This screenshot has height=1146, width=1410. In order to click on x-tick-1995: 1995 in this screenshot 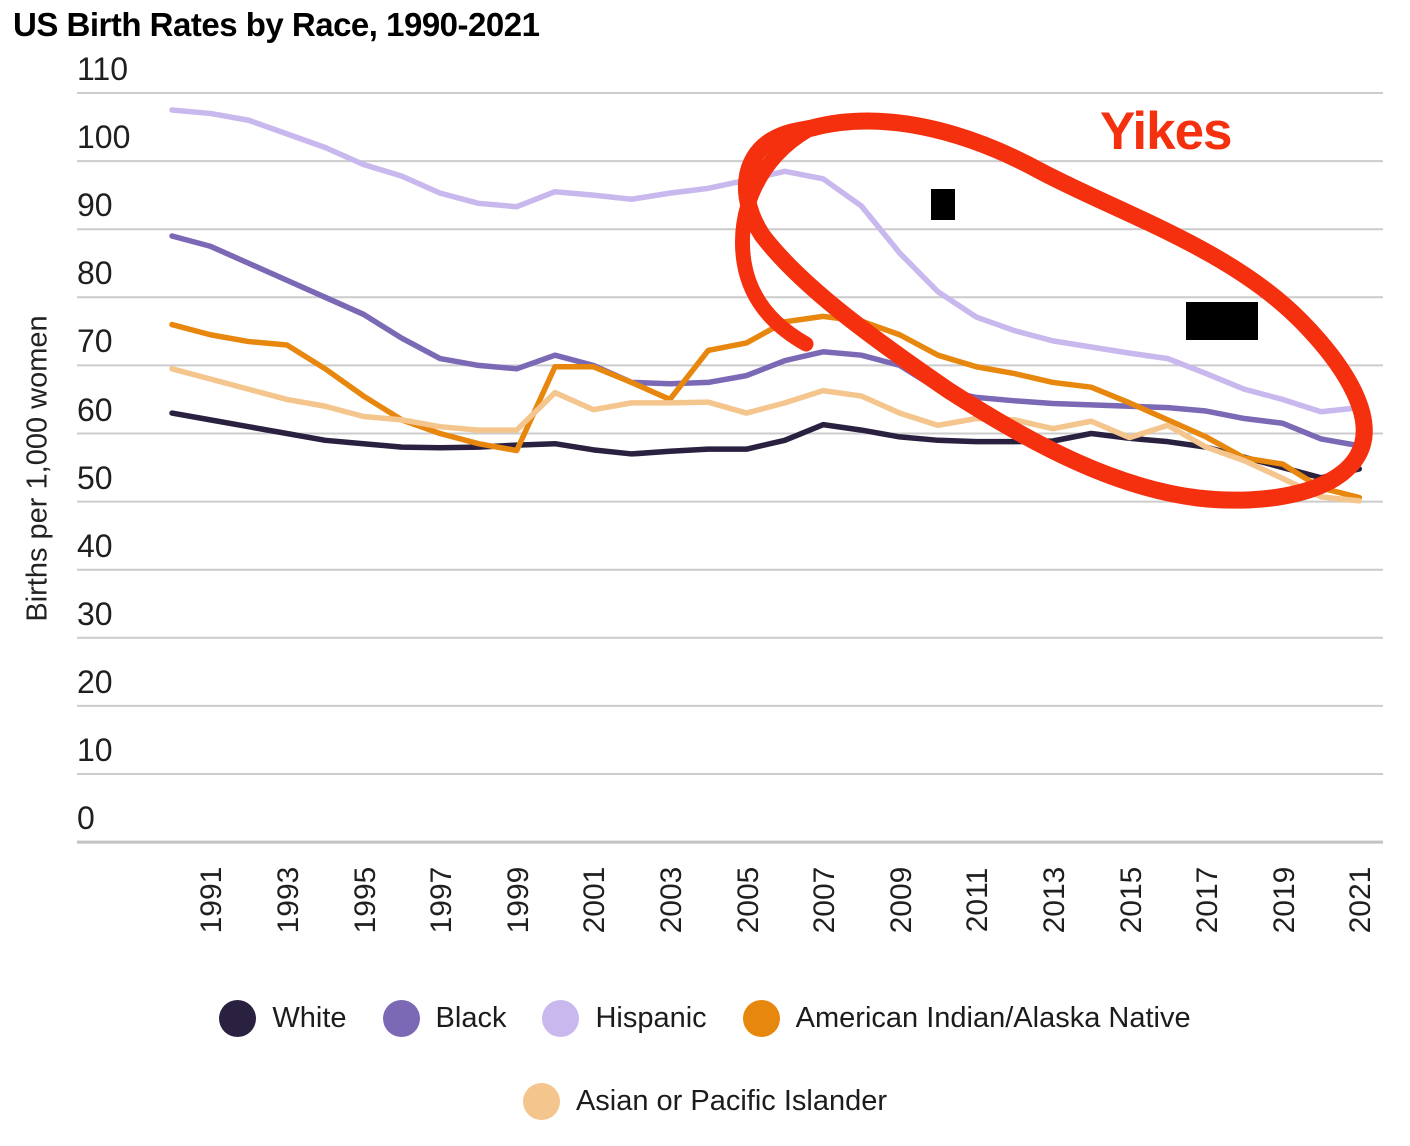, I will do `click(365, 900)`.